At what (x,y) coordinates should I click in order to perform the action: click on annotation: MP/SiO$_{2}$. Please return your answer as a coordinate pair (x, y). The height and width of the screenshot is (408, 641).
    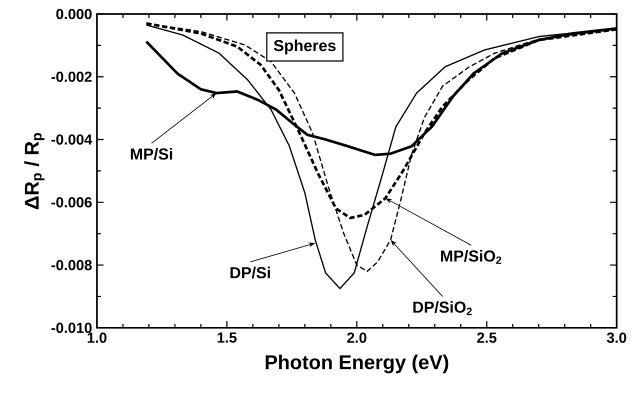
    Looking at the image, I should click on (471, 257).